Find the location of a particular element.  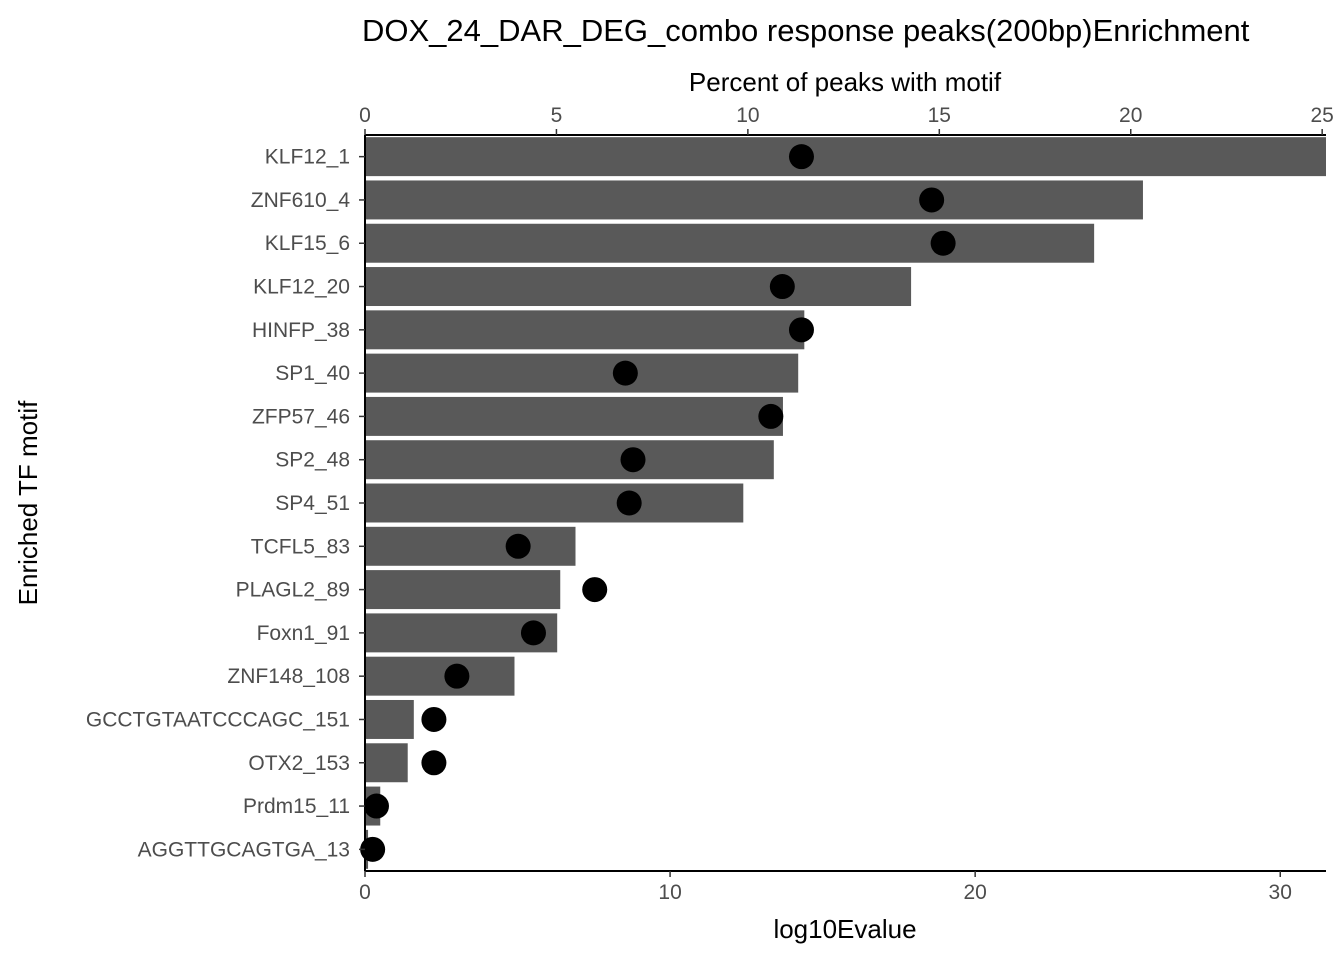

y-tick-label: TCFL5_83 is located at coordinates (300, 546).